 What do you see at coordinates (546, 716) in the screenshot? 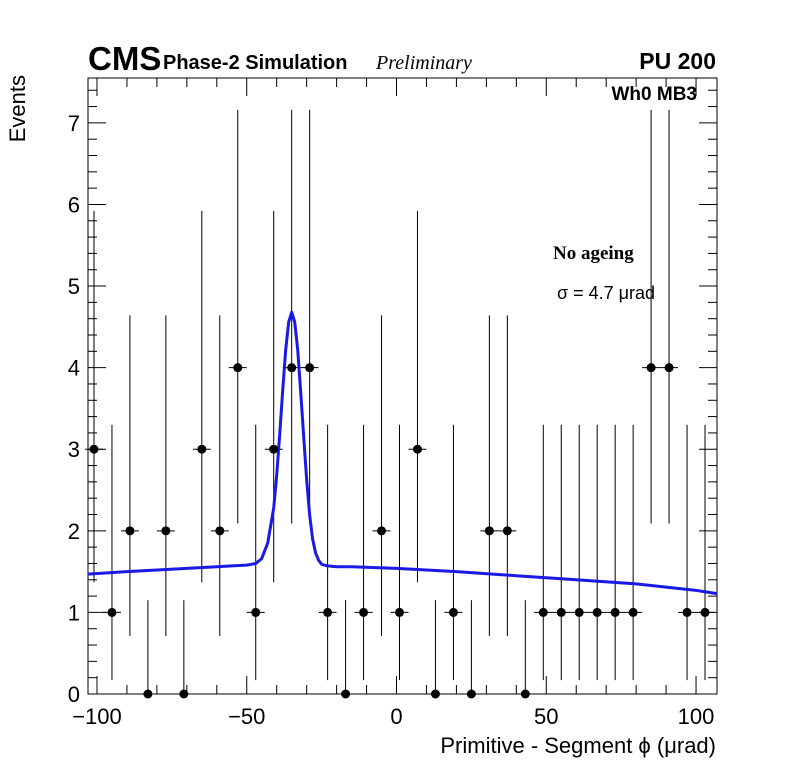
I see `x-tick-label: 50` at bounding box center [546, 716].